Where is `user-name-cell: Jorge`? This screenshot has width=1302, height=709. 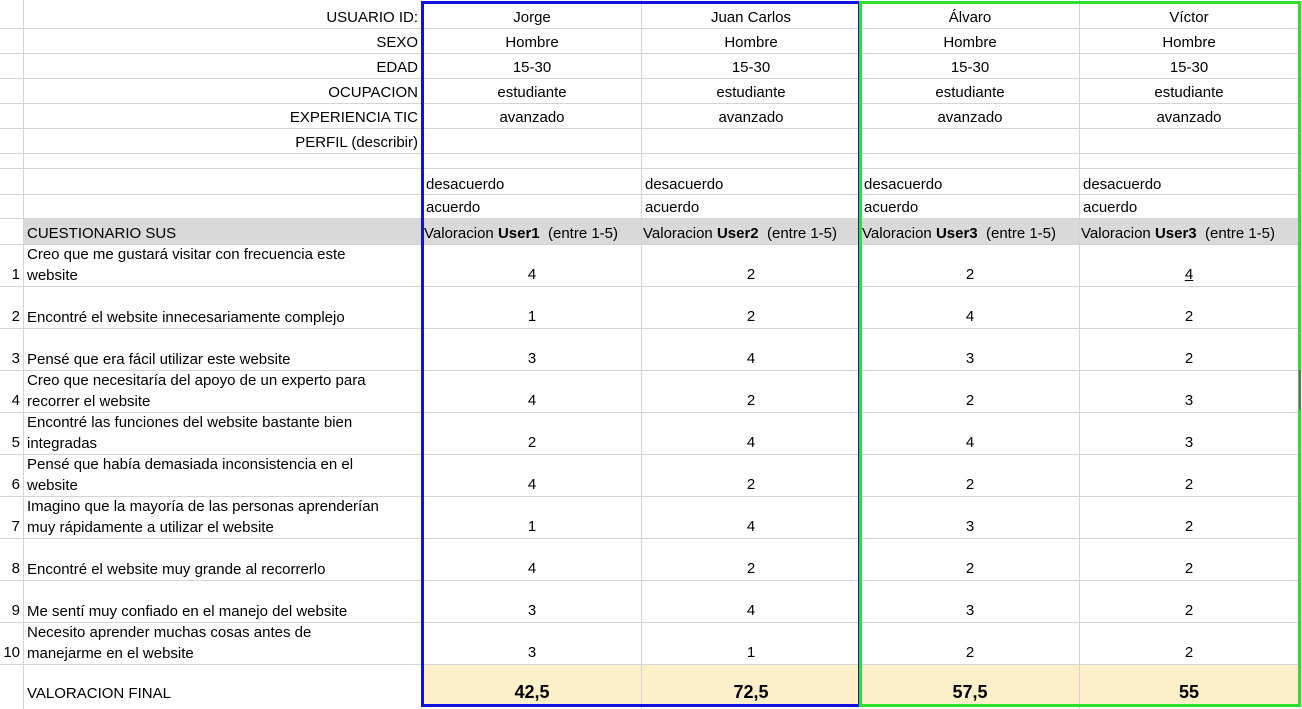 user-name-cell: Jorge is located at coordinates (532, 17).